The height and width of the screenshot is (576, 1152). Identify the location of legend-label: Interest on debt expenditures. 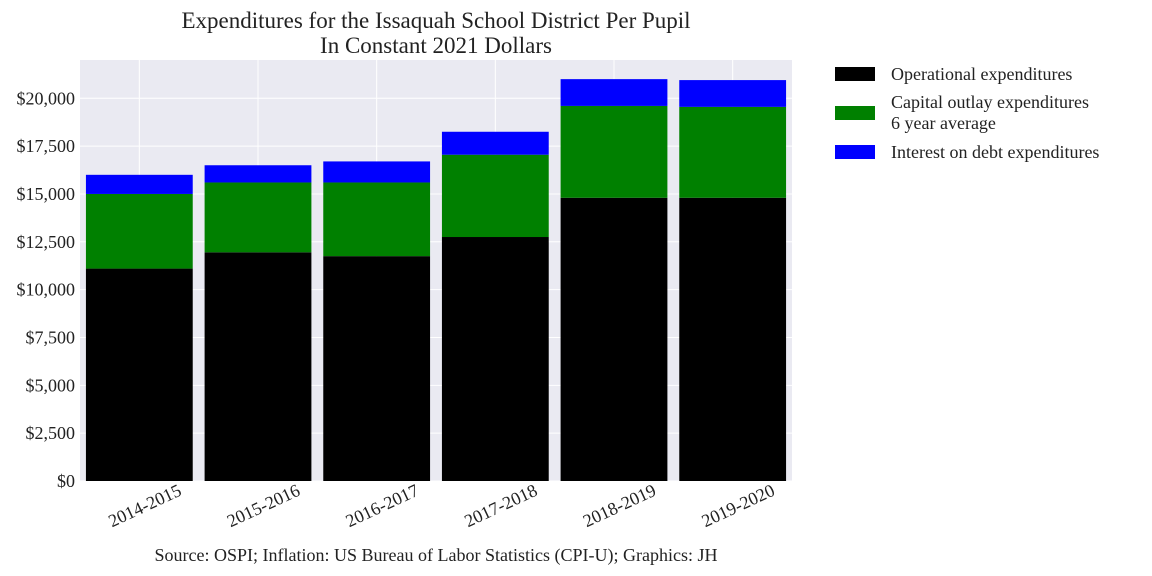
(995, 152).